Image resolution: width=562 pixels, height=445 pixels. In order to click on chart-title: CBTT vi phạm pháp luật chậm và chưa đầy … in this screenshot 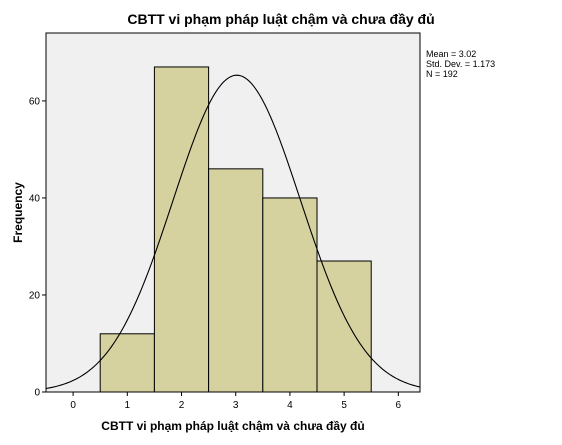, I will do `click(280, 19)`.